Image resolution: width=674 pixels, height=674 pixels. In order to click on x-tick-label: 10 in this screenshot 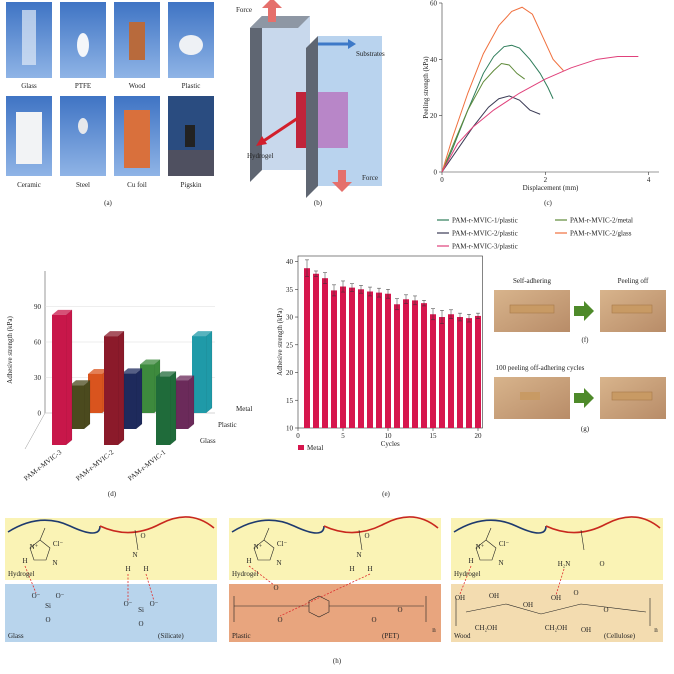, I will do `click(389, 436)`.